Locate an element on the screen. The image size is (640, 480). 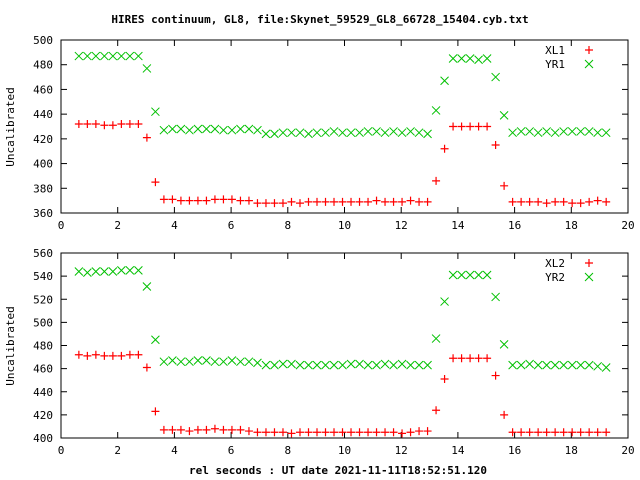
x-tick-label: 0 is located at coordinates (61, 450).